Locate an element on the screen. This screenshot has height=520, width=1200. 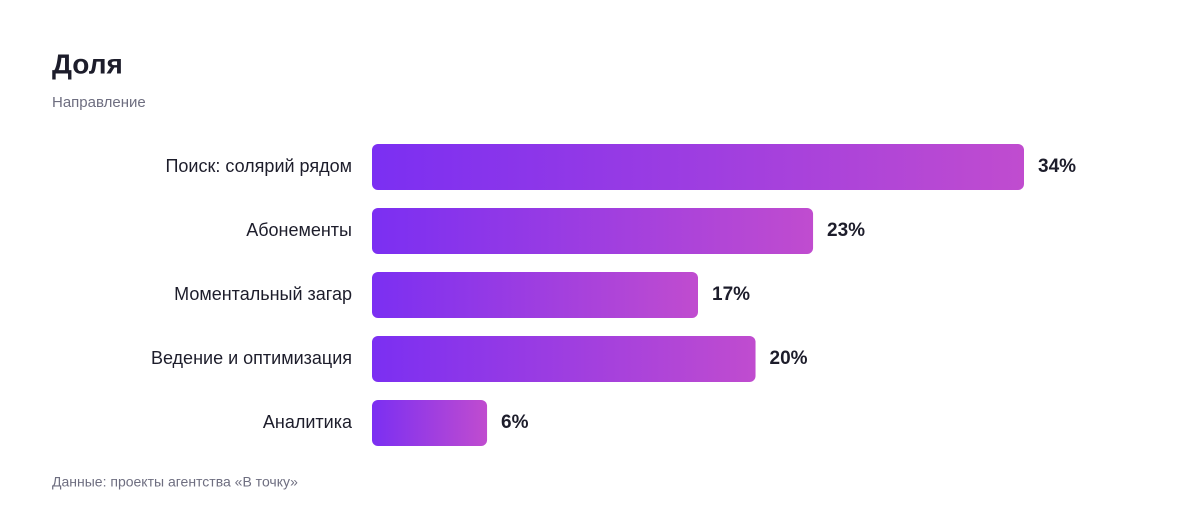
value-label: 34% is located at coordinates (1057, 166).